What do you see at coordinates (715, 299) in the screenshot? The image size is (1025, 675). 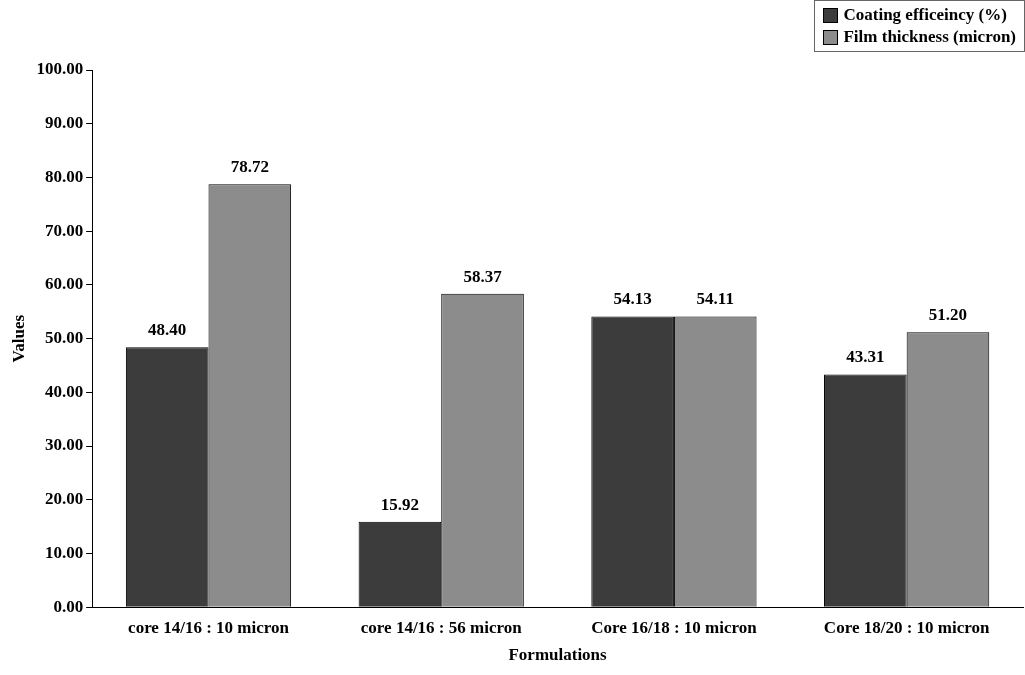 I see `data-label: 54.11` at bounding box center [715, 299].